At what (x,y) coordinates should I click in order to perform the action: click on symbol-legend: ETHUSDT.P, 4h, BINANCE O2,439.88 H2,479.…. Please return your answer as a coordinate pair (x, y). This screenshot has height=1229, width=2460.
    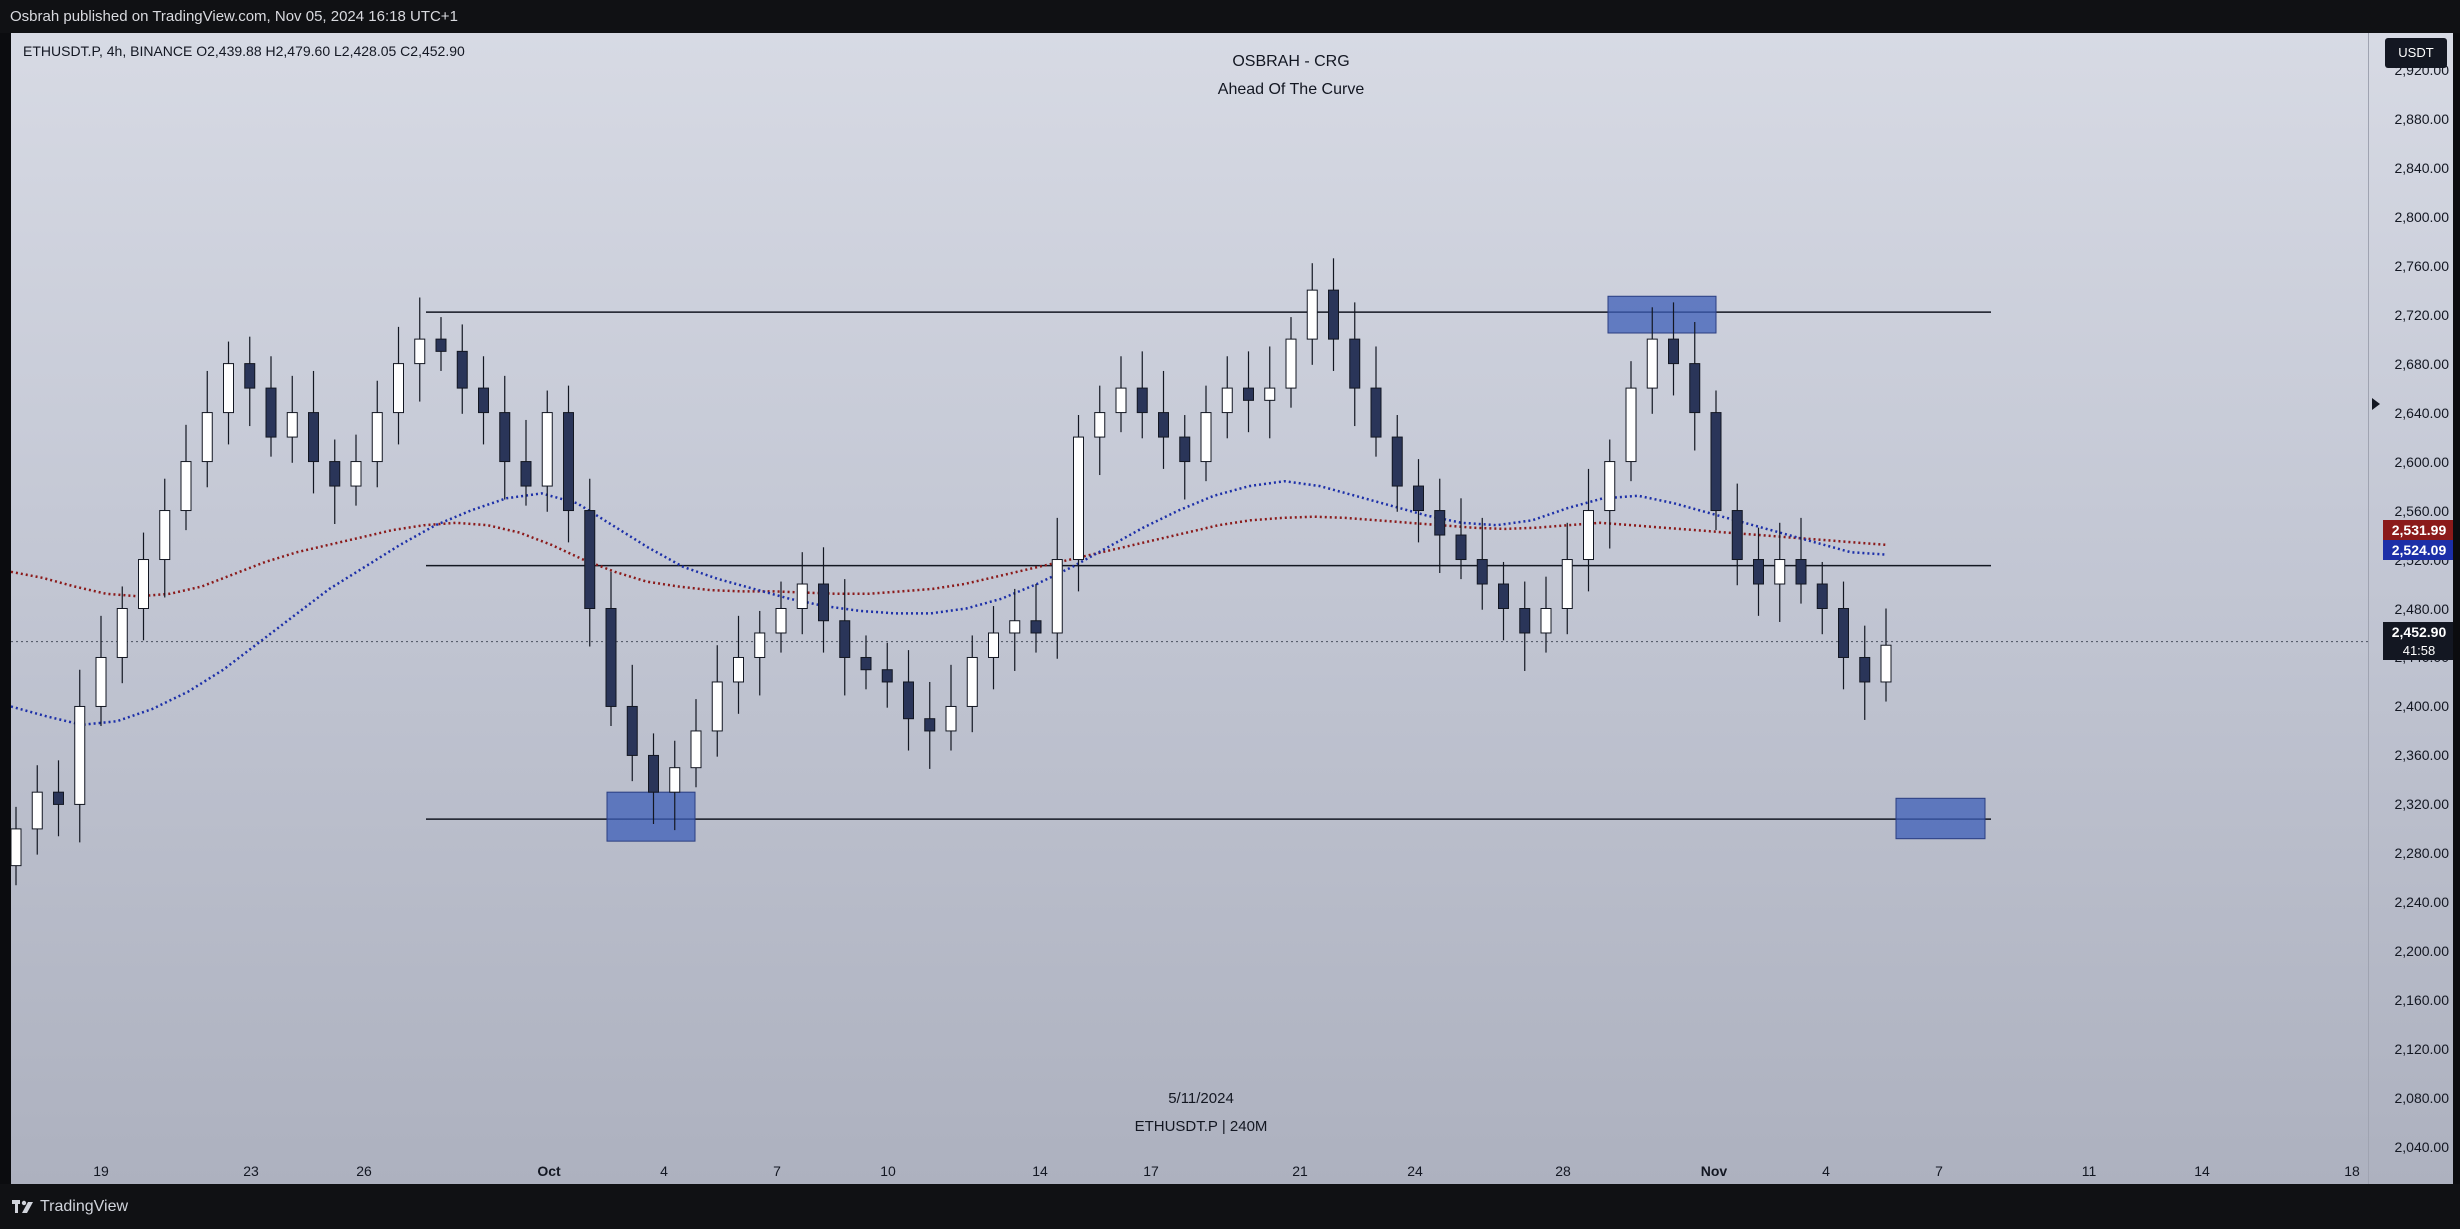
    Looking at the image, I should click on (244, 51).